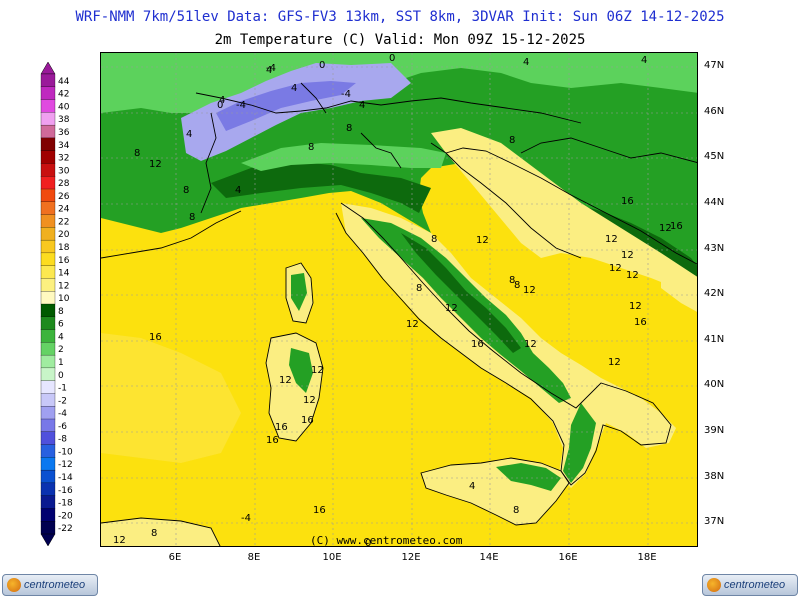 The image size is (800, 600). I want to click on legend-label: 8, so click(61, 312).